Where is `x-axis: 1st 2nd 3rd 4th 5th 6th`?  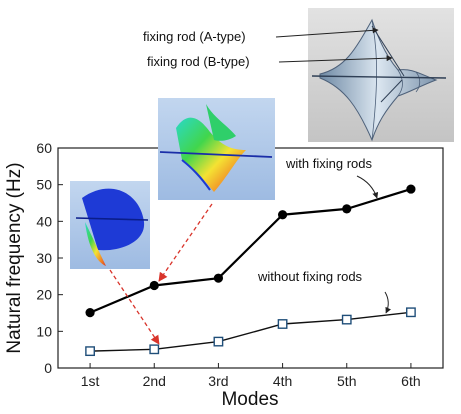 x-axis: 1st 2nd 3rd 4th 5th 6th is located at coordinates (251, 376).